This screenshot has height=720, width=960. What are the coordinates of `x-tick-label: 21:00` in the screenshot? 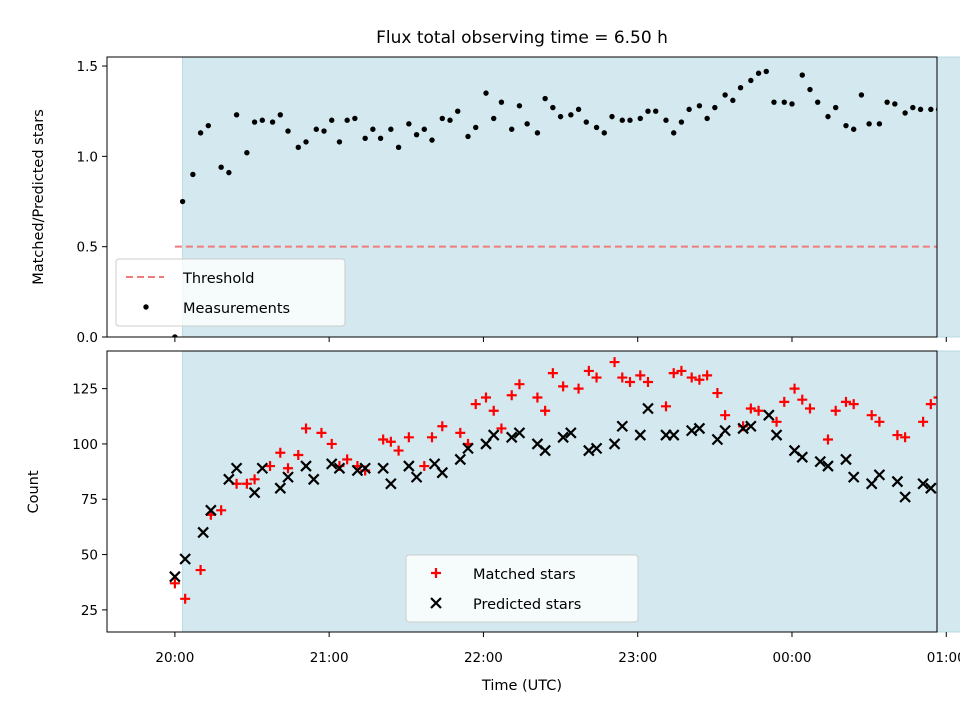 It's located at (329, 658).